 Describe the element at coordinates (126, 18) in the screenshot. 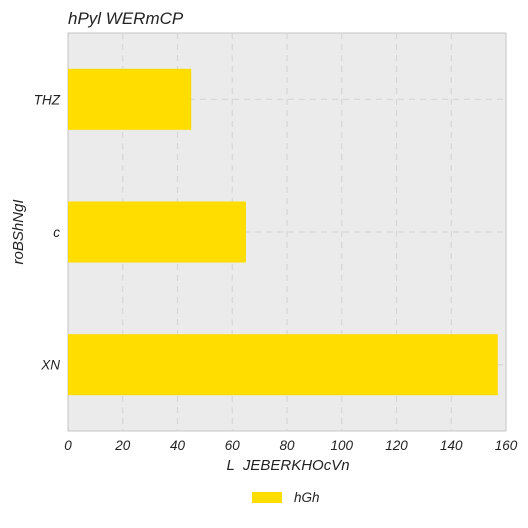

I see `chart-title: hPyl WERmCP` at that location.